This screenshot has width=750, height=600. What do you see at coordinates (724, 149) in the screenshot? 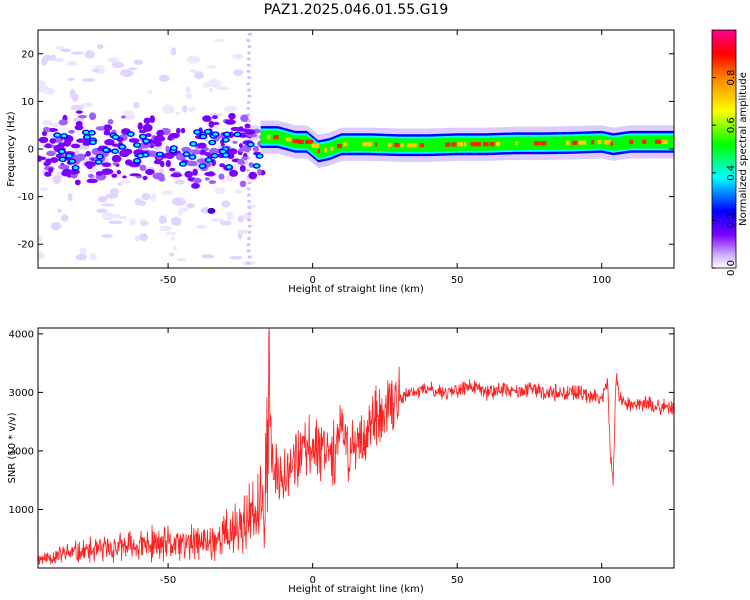
I see `colorbar-gradient` at bounding box center [724, 149].